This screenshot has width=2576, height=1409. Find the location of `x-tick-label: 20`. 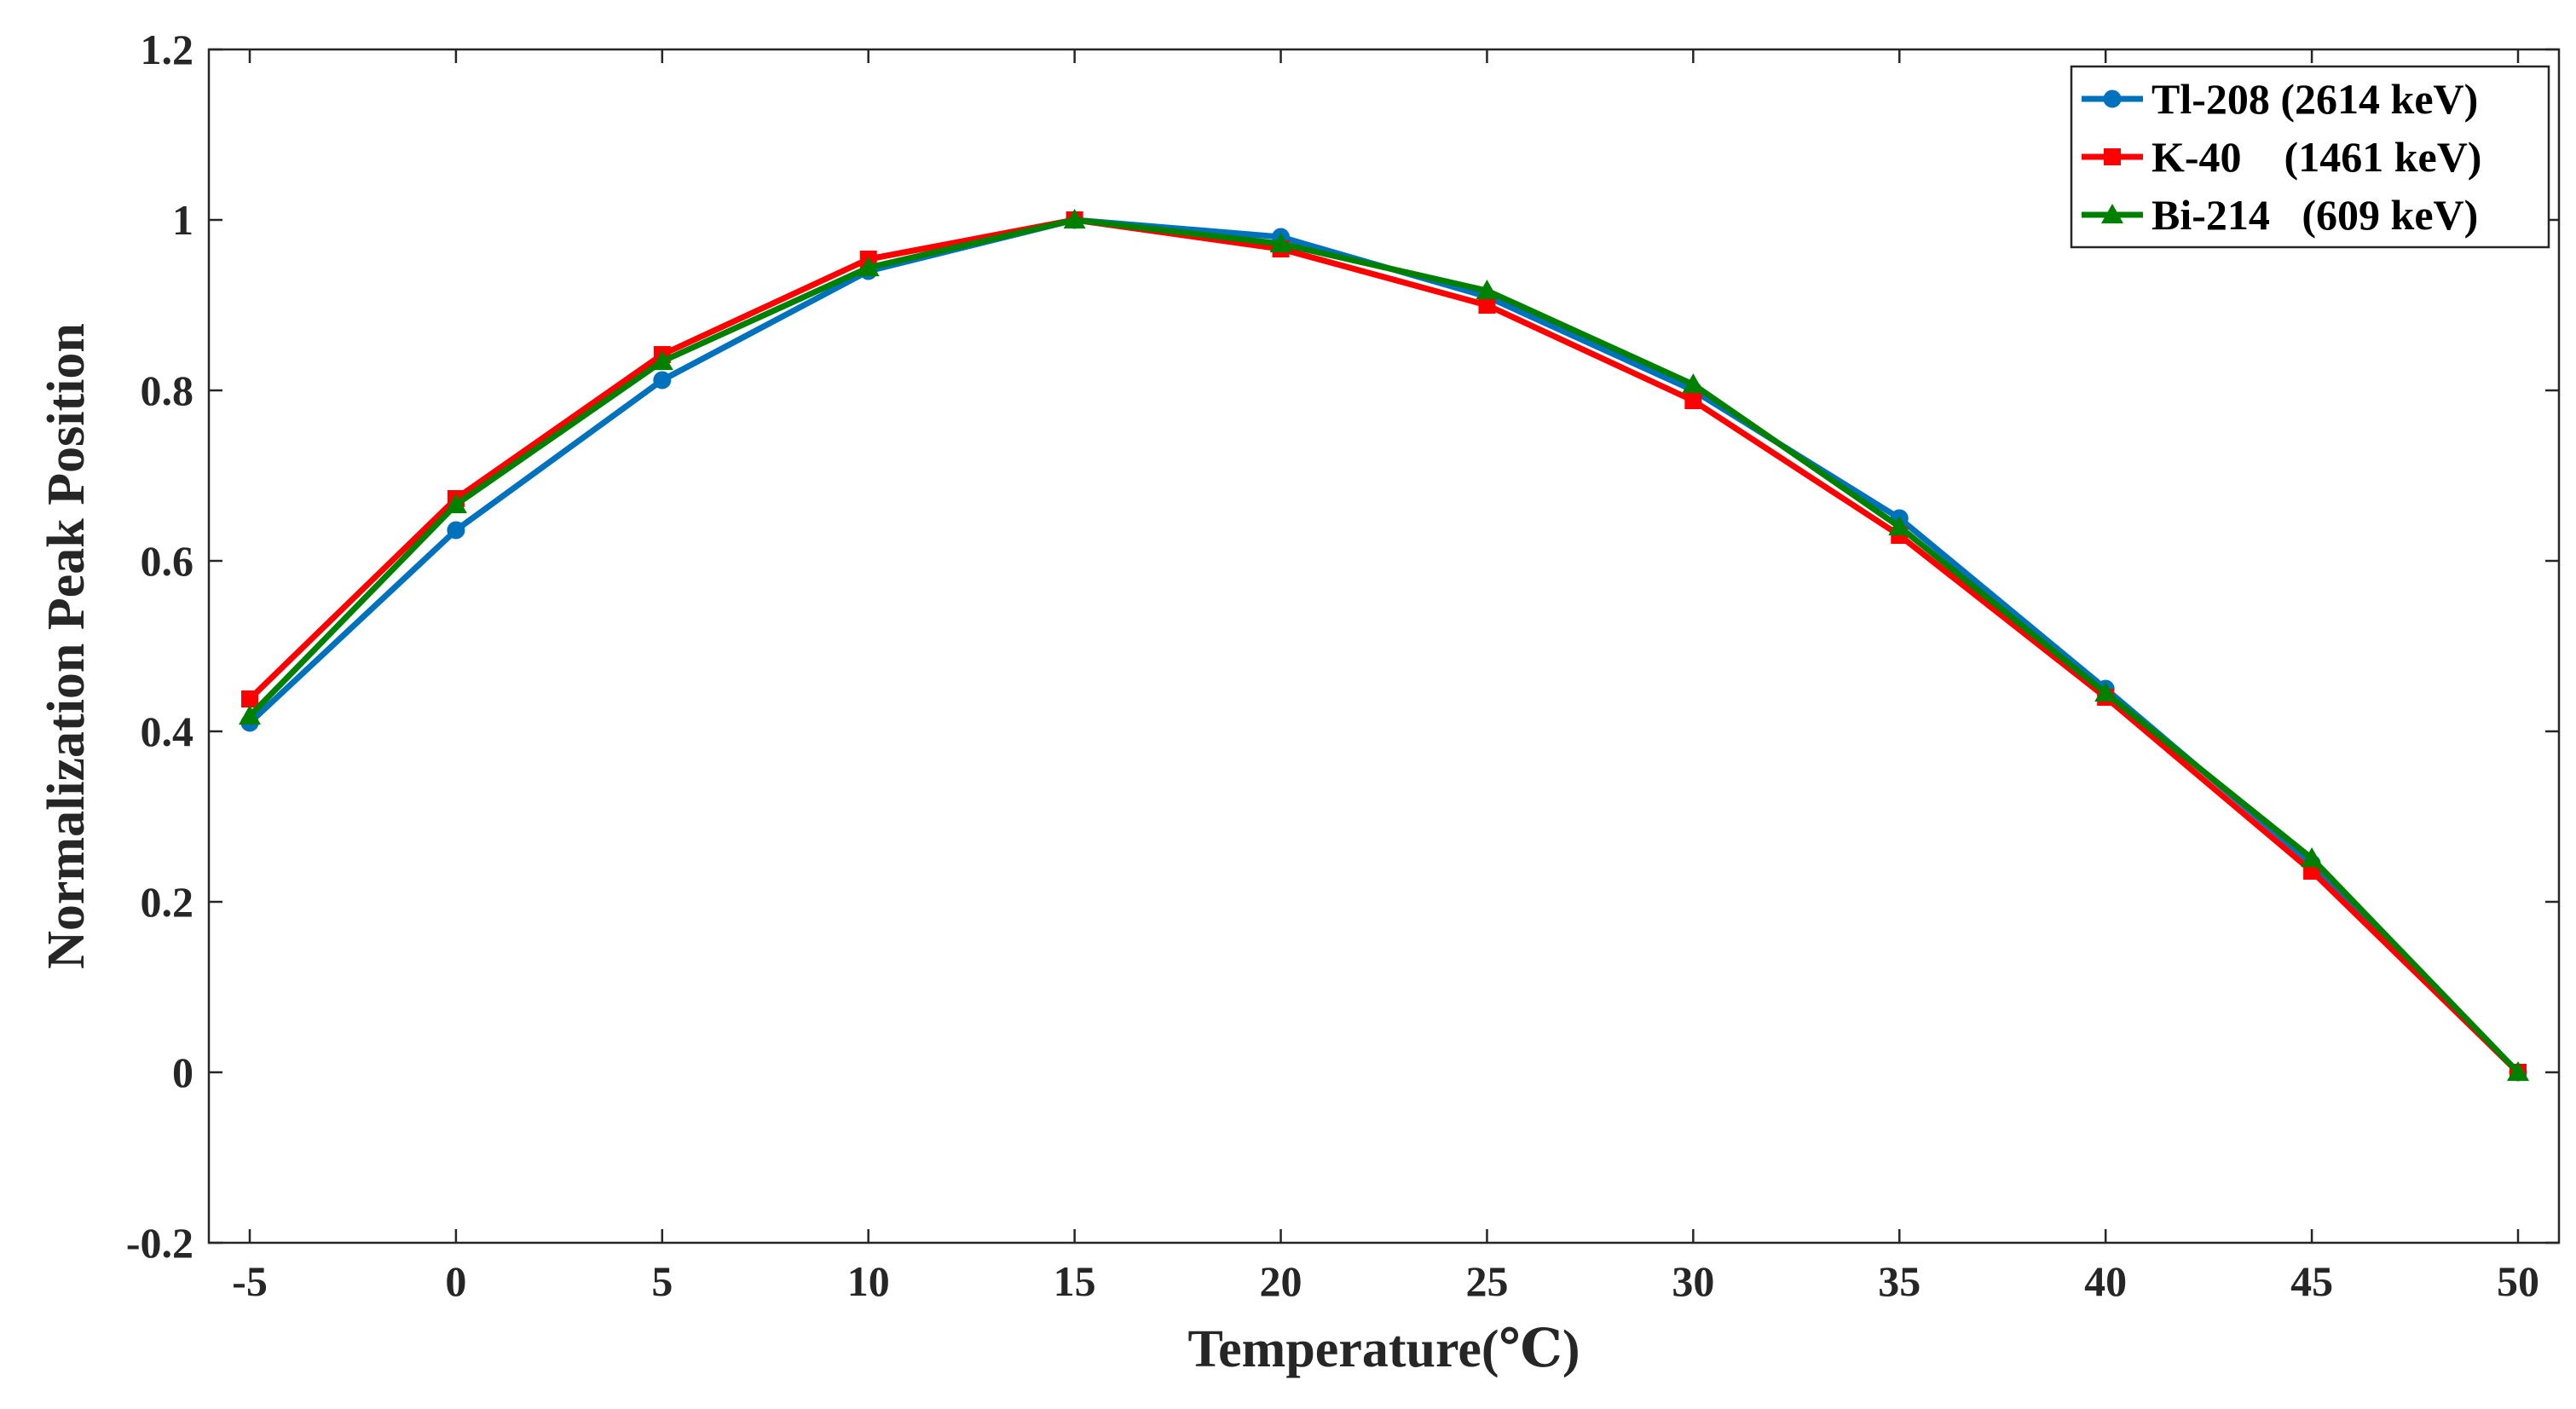

x-tick-label: 20 is located at coordinates (1281, 1281).